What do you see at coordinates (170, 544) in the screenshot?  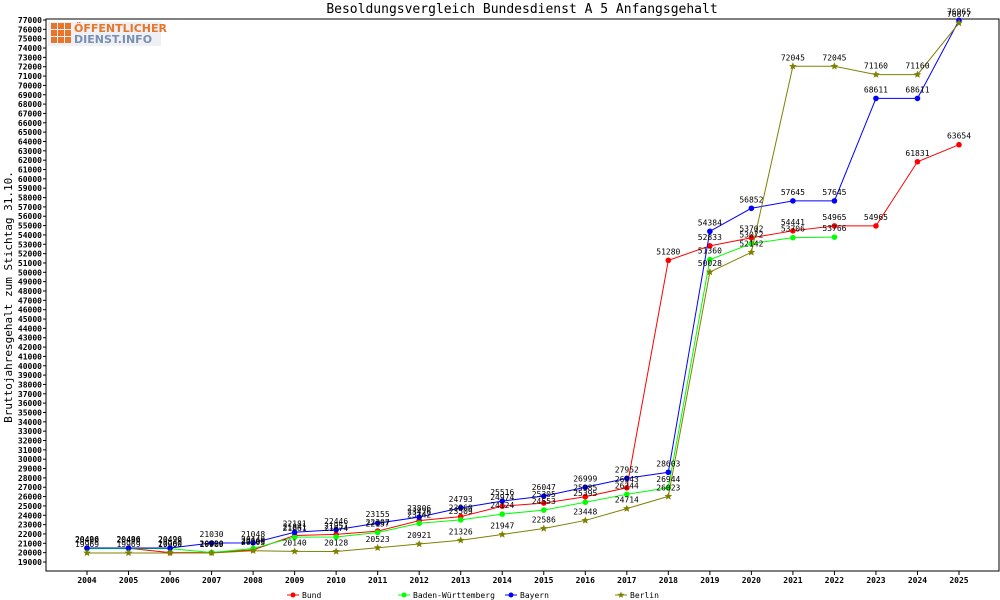 I see `data-label: 20000` at bounding box center [170, 544].